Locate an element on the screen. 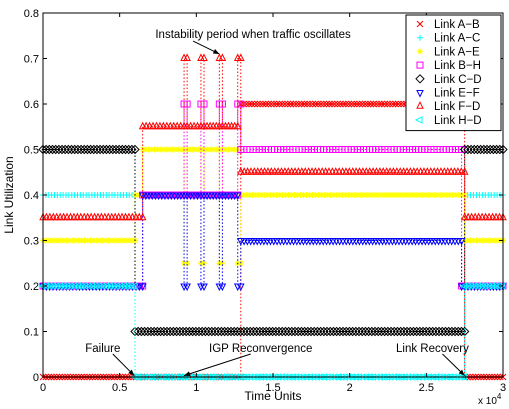  legend-label: Link A−C is located at coordinates (457, 39).